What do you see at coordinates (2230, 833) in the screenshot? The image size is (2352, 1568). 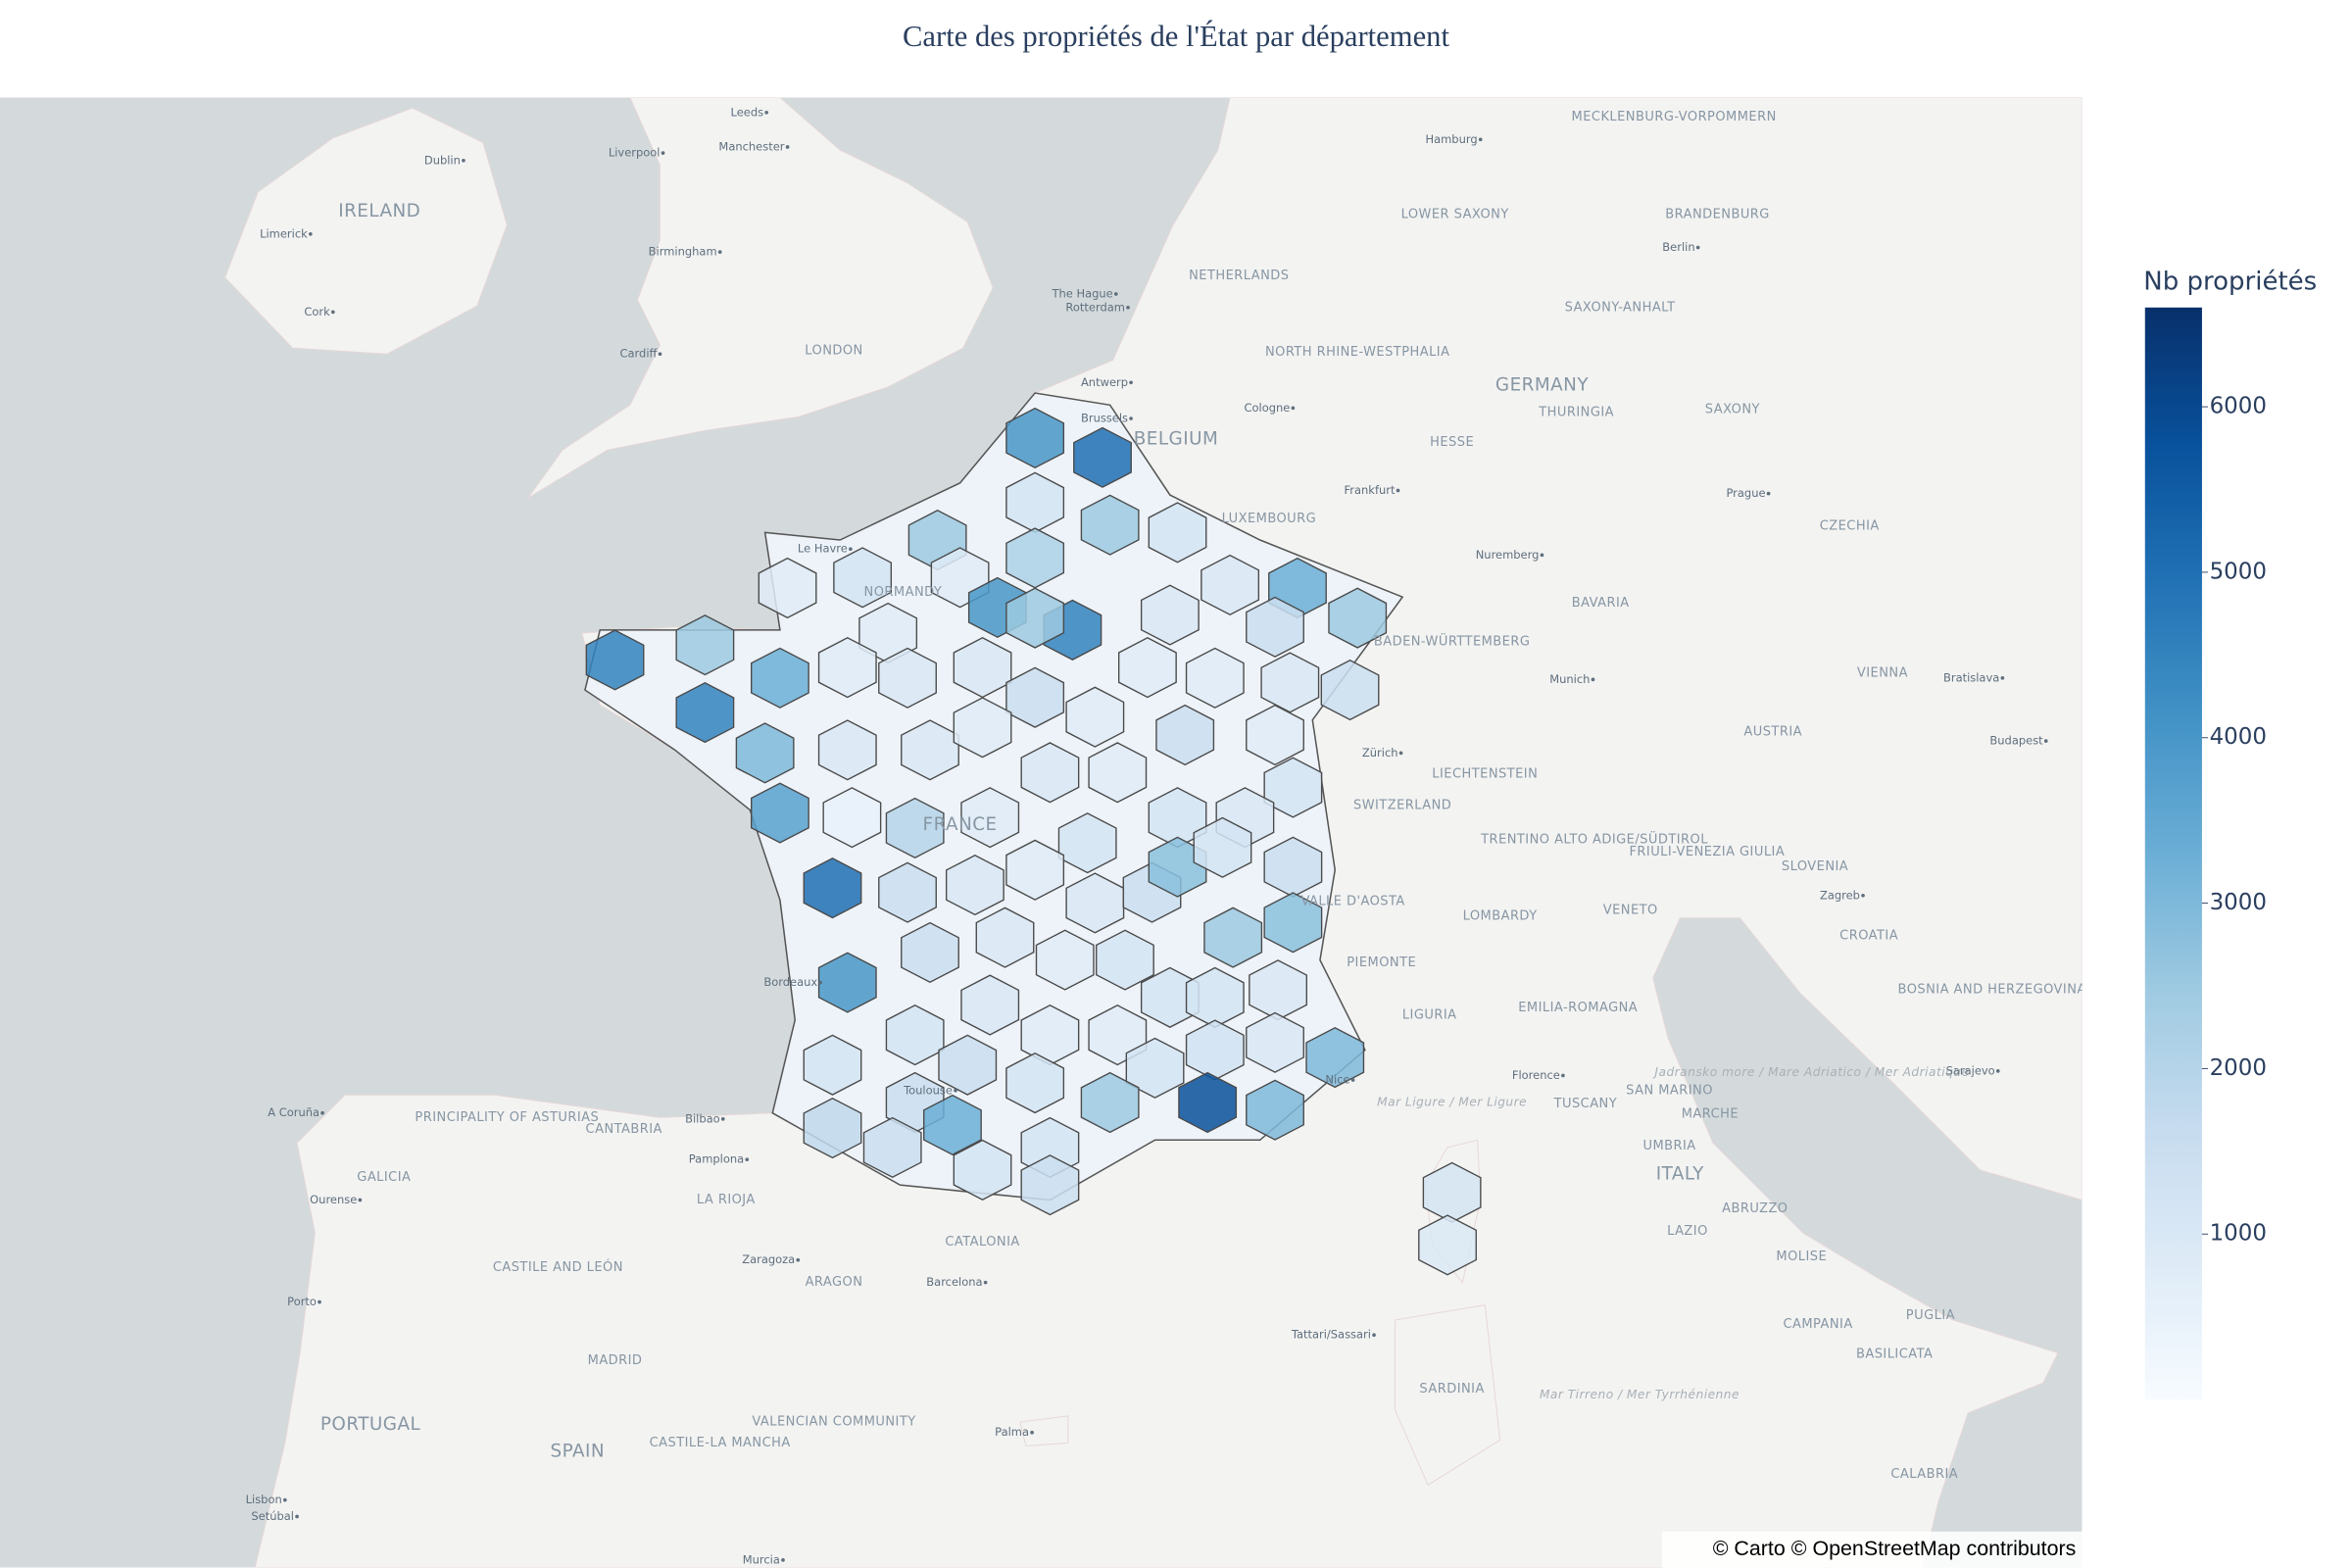 I see `colorbar: Nb propriétés 1000 2000 3000 4000 5000 6000` at bounding box center [2230, 833].